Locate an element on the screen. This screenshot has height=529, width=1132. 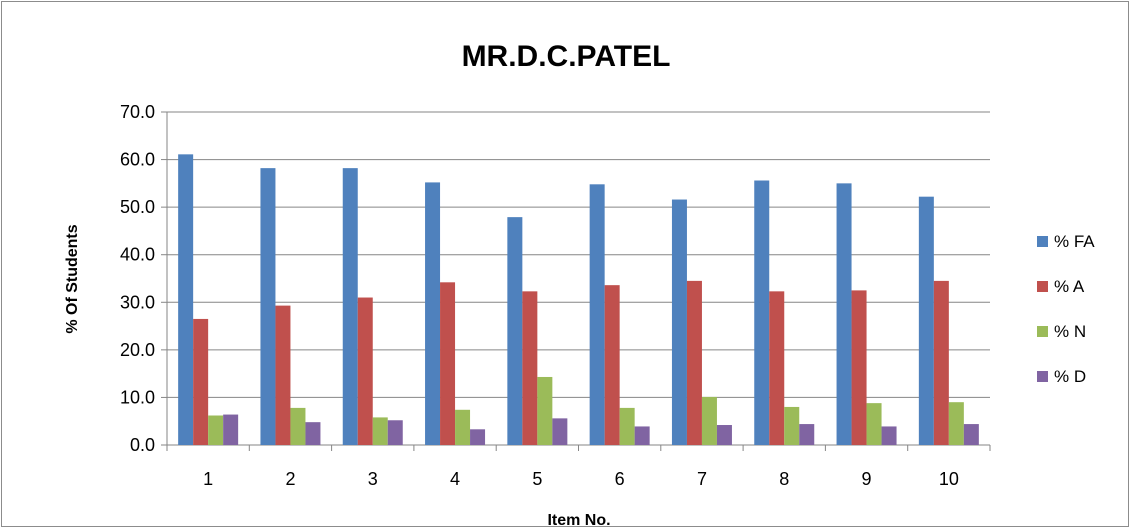
legend-label: % A is located at coordinates (1069, 286).